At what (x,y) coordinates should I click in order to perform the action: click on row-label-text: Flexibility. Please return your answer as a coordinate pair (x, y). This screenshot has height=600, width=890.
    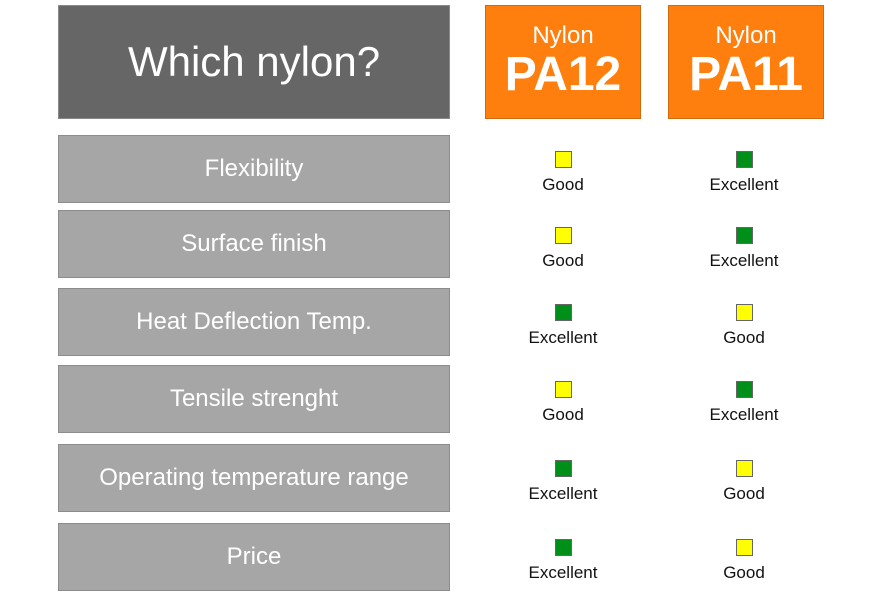
    Looking at the image, I should click on (254, 168).